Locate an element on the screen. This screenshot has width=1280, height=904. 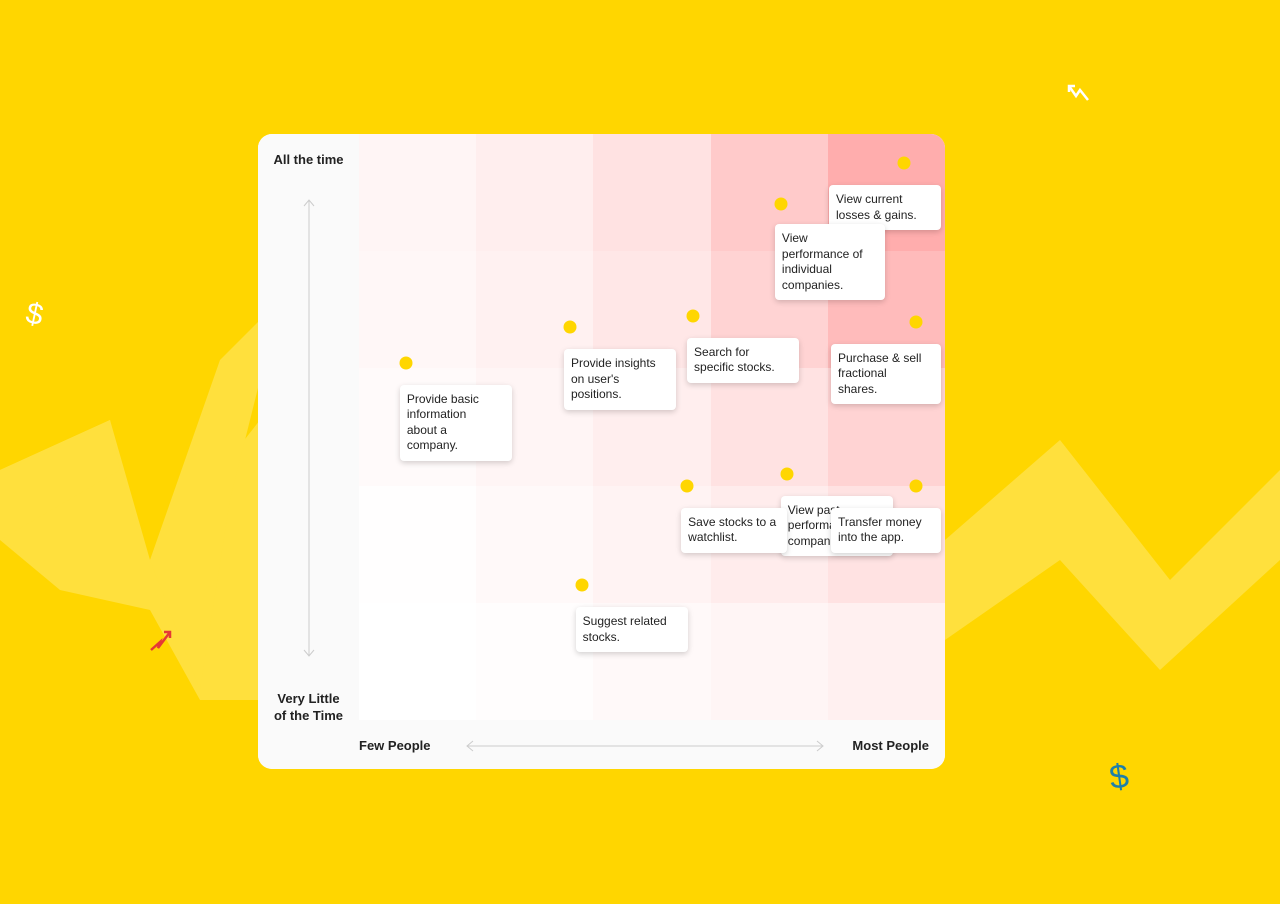
horizontal-double-arrow-icon is located at coordinates (645, 746).